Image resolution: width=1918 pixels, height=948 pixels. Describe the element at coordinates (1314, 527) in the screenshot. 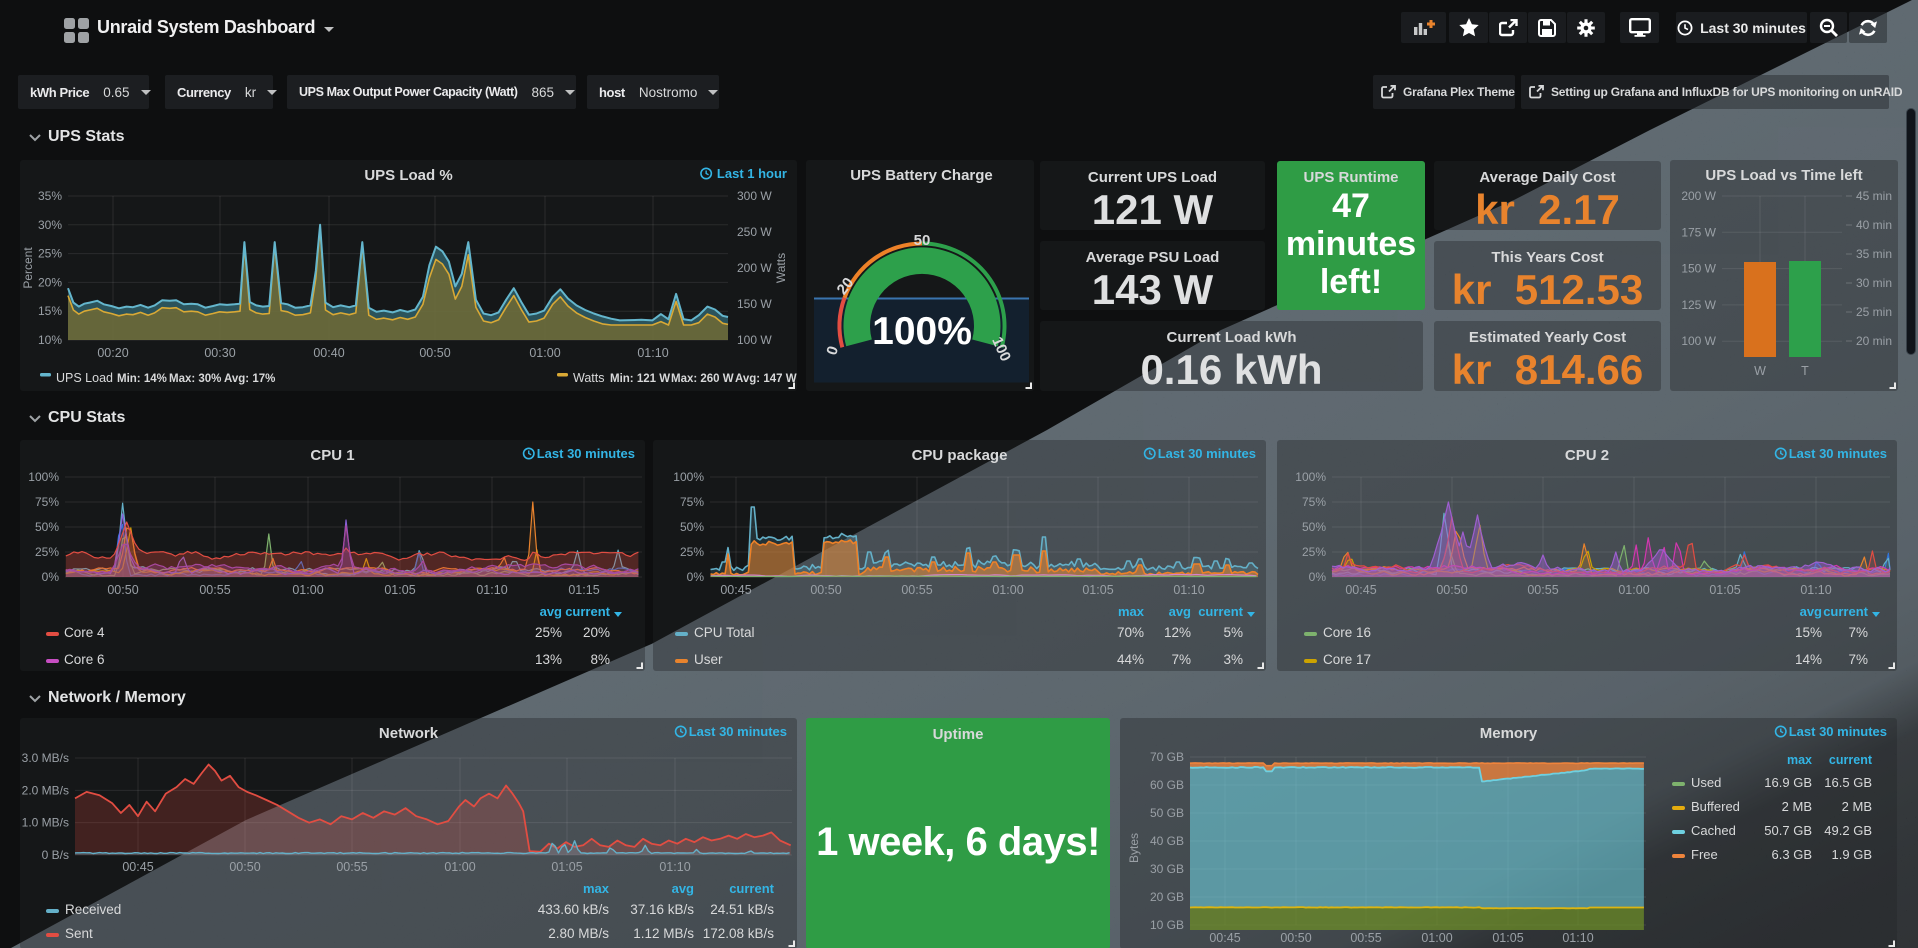

I see `svg-text: 50%` at that location.